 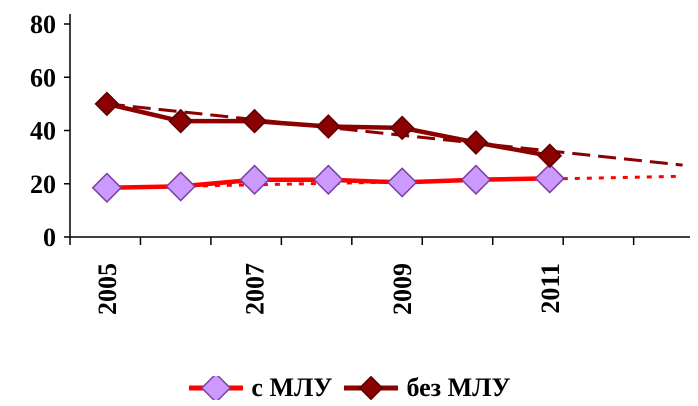 What do you see at coordinates (458, 387) in the screenshot?
I see `legend-label-series-2: без МЛУ` at bounding box center [458, 387].